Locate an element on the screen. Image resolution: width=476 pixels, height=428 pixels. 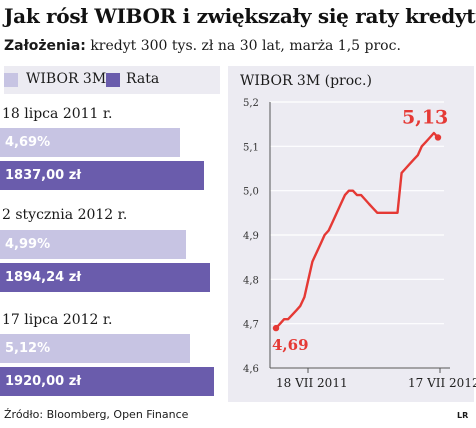
legend: WIBOR 3M Rata is located at coordinates (112, 80).